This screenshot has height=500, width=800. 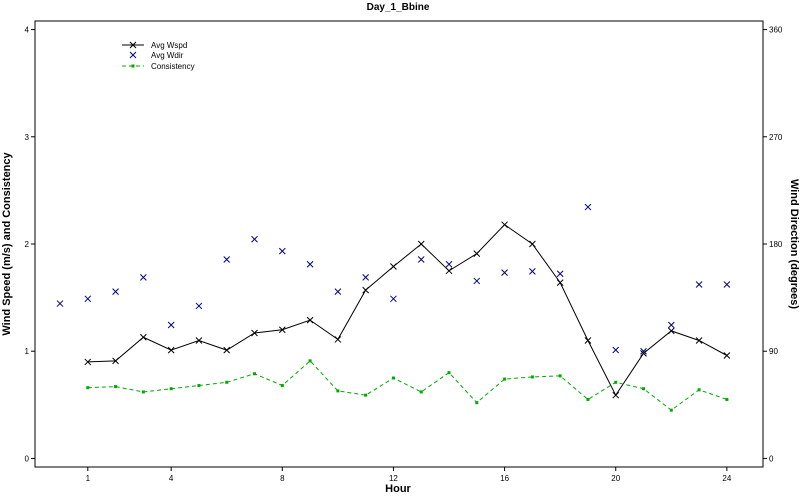 I want to click on legend-item-consistency: Consistency, so click(x=158, y=66).